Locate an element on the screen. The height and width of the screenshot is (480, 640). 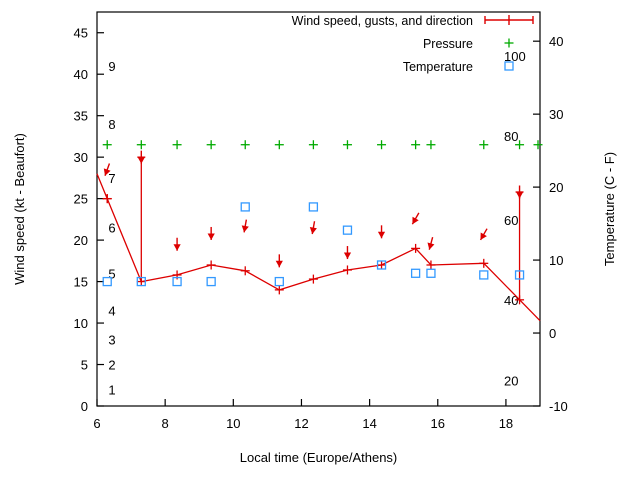
y-tick-label: 15 is located at coordinates (81, 282).